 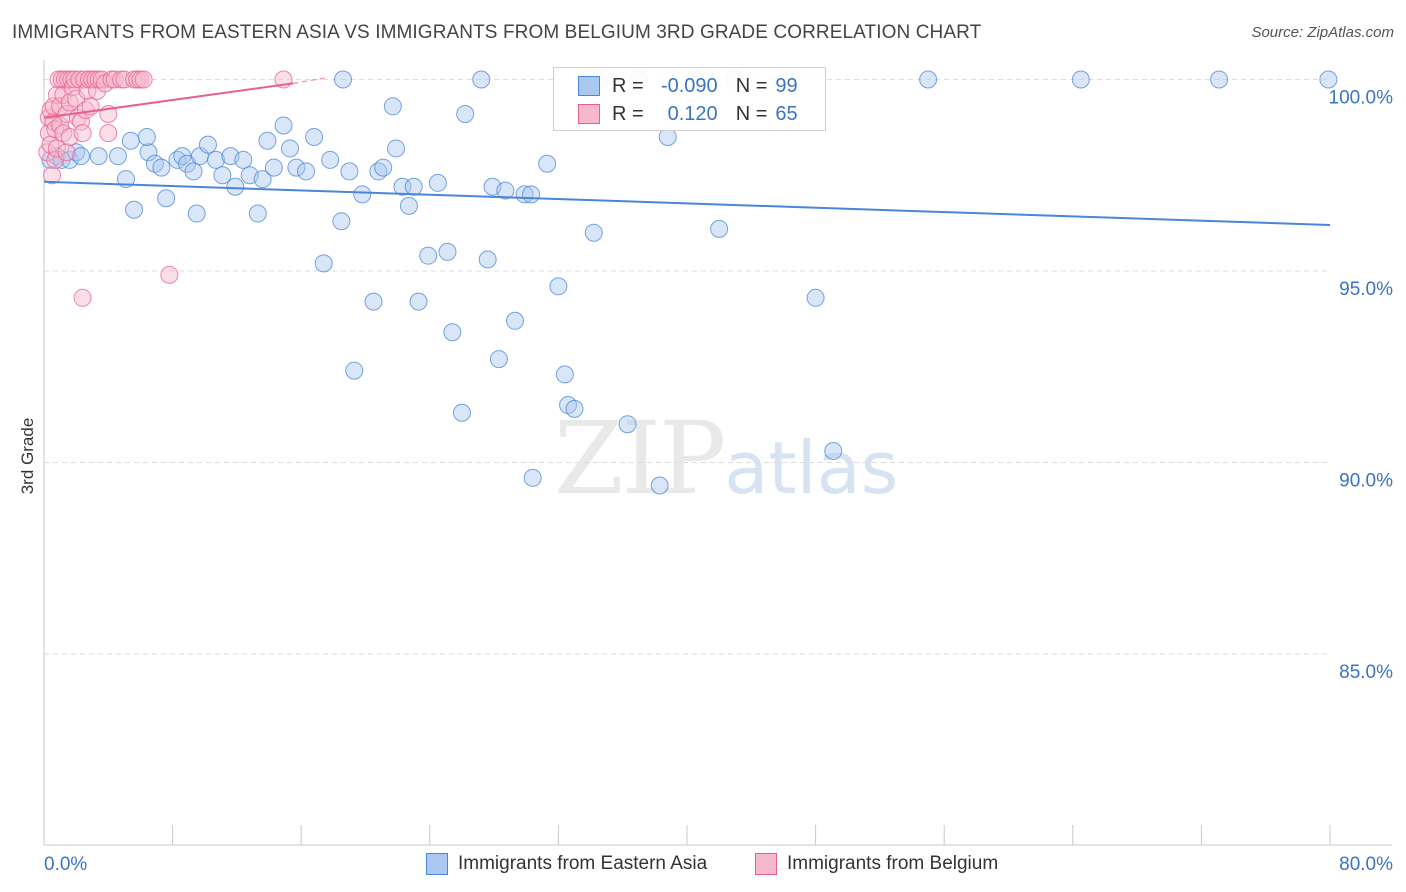 What do you see at coordinates (893, 863) in the screenshot?
I see `legend-label: Immigrants from Belgium` at bounding box center [893, 863].